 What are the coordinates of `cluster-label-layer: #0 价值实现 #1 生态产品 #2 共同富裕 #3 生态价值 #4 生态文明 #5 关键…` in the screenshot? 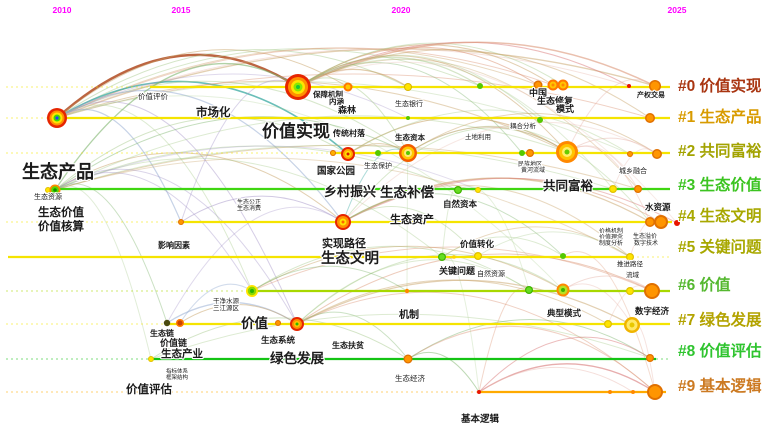 It's located at (720, 235).